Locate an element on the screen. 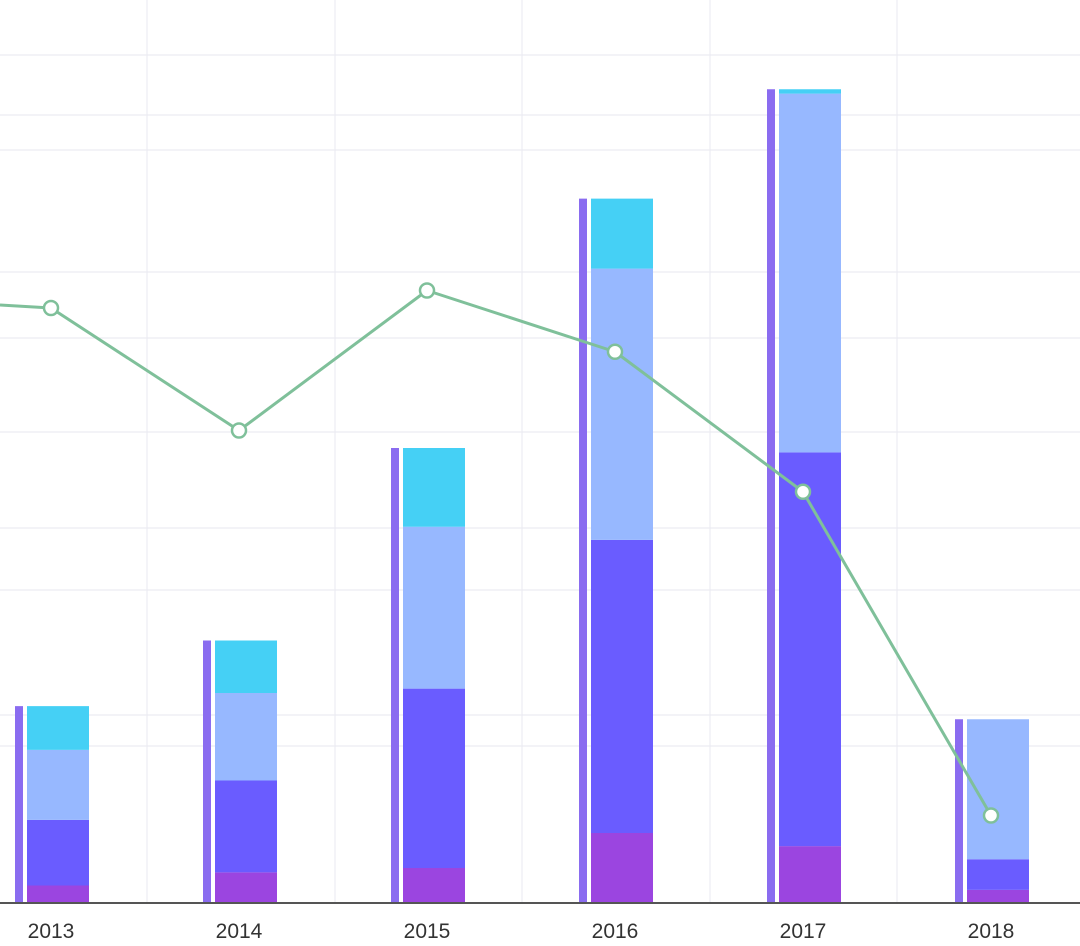 The width and height of the screenshot is (1080, 946). total-marker-2013 is located at coordinates (19, 804).